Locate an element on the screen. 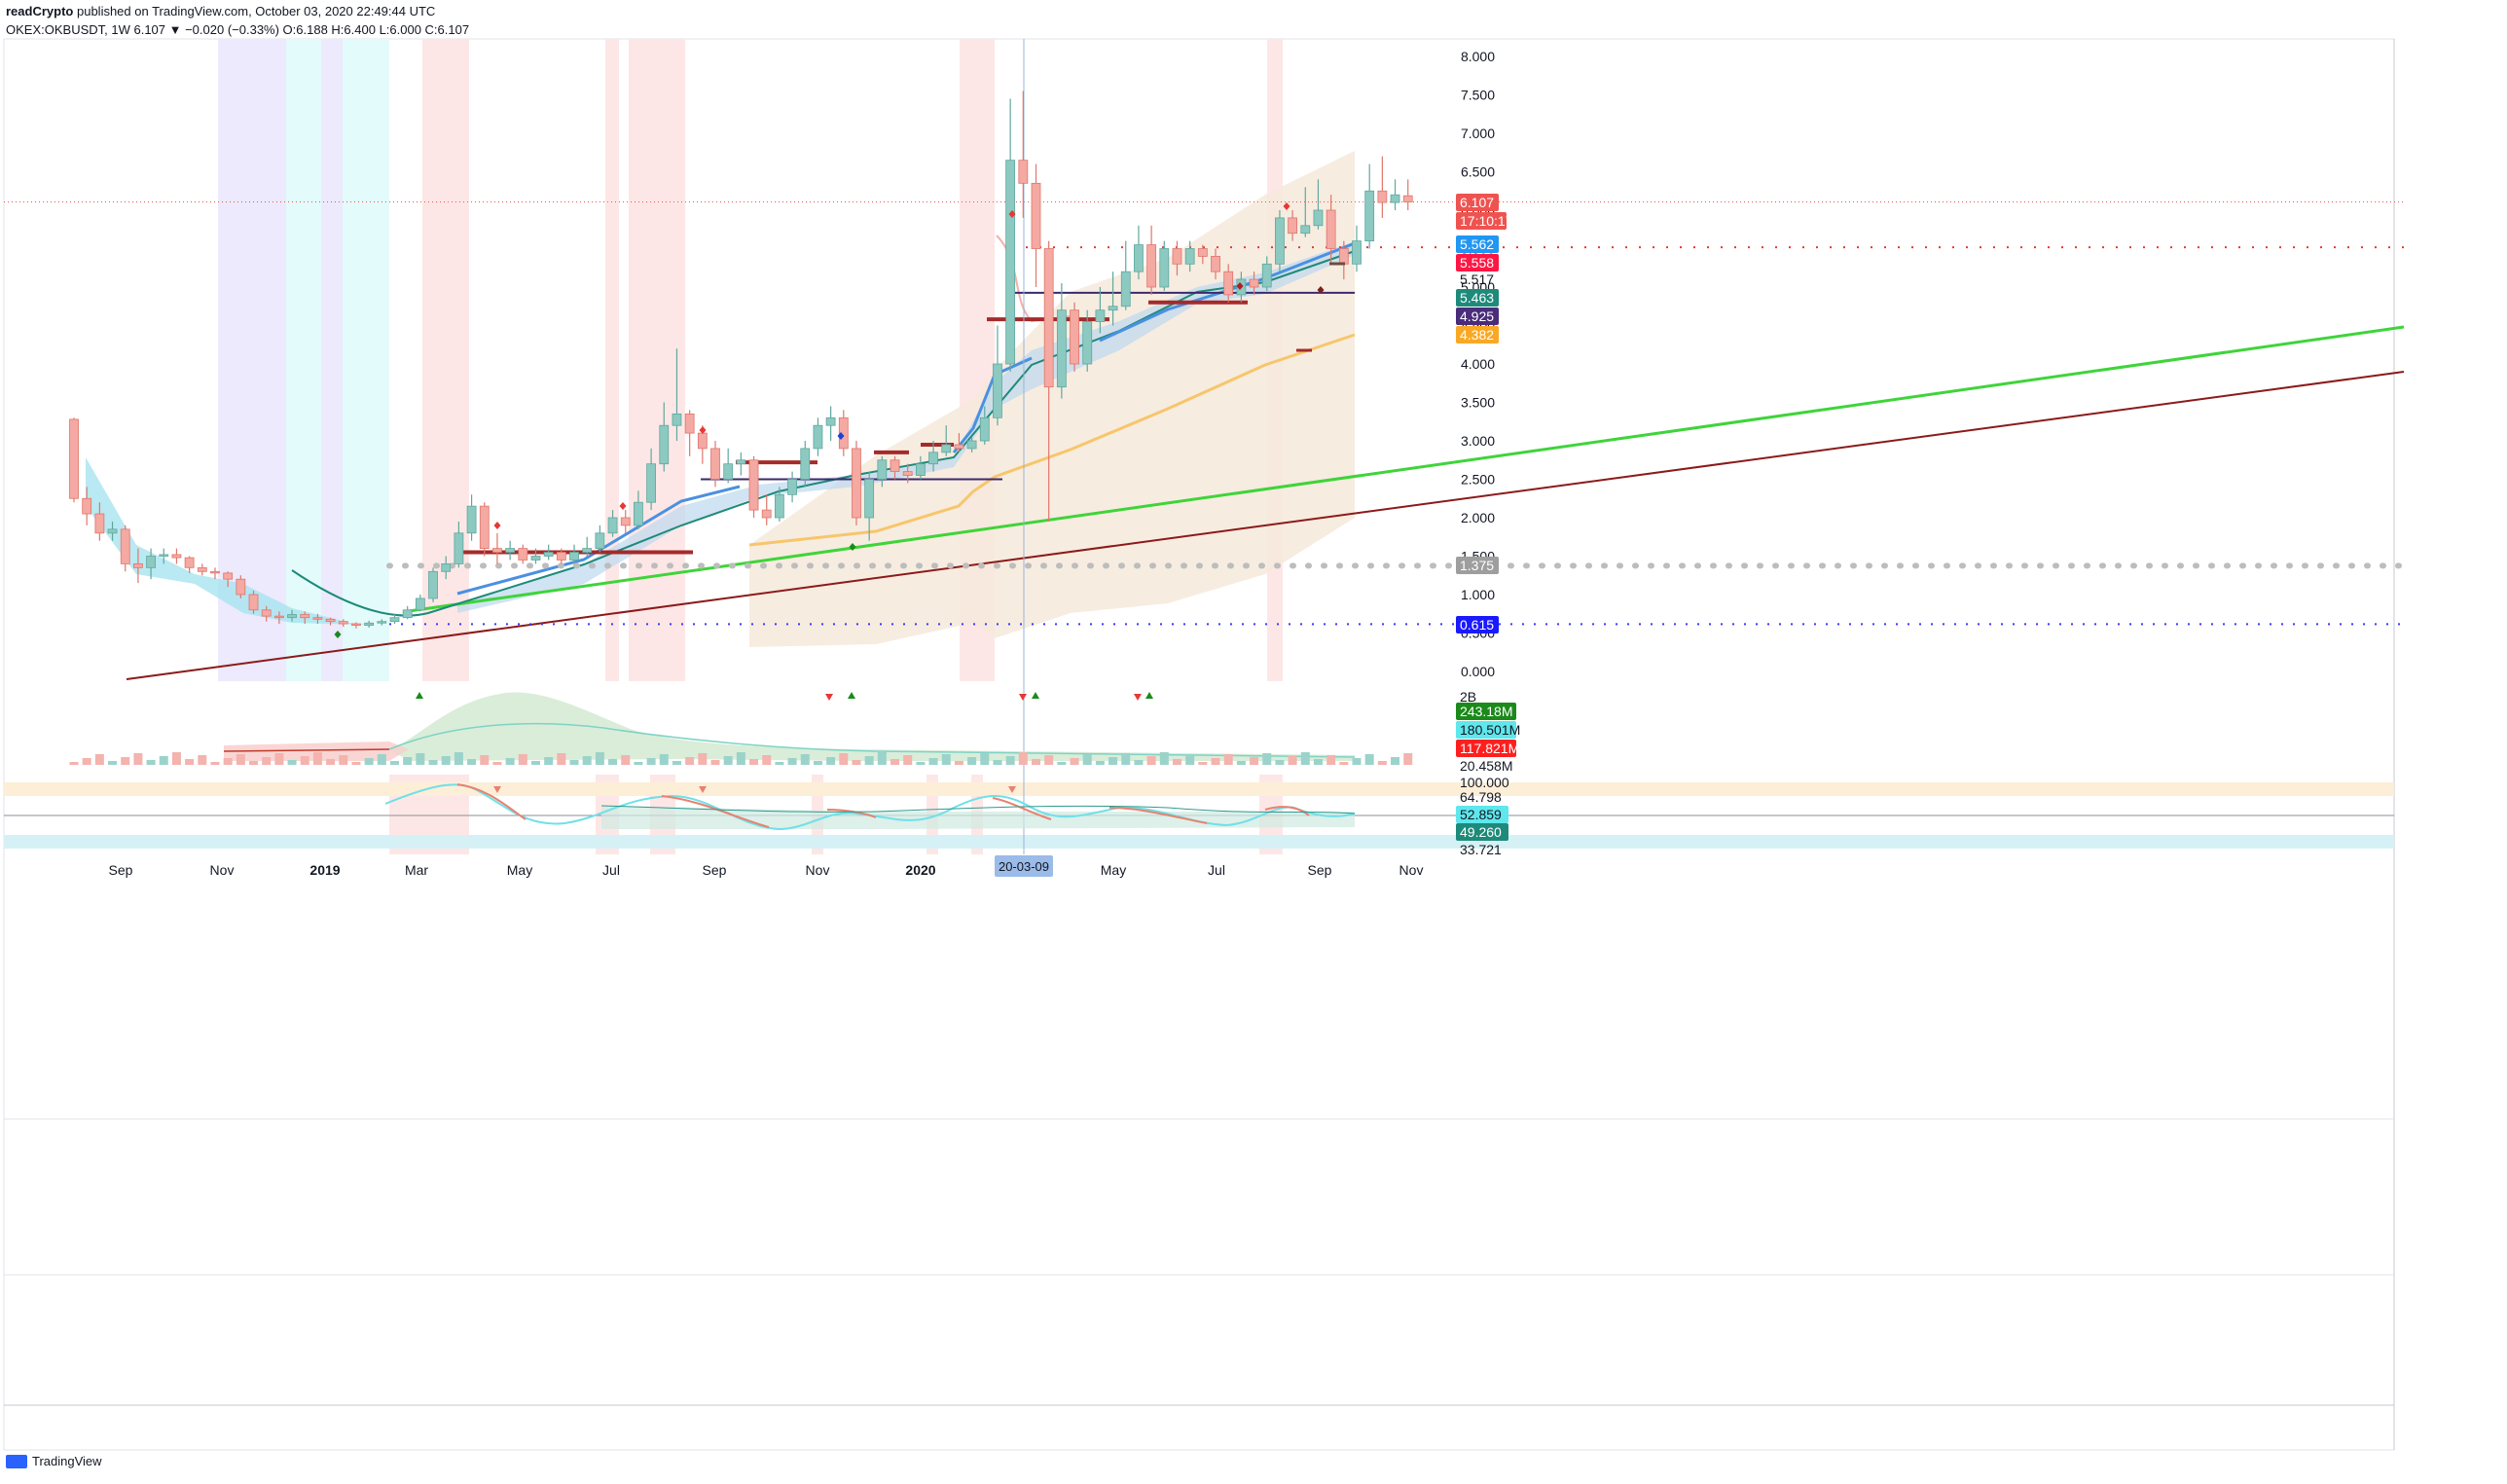 The width and height of the screenshot is (2507, 1484). publisher-name: readCrypto is located at coordinates (40, 11).